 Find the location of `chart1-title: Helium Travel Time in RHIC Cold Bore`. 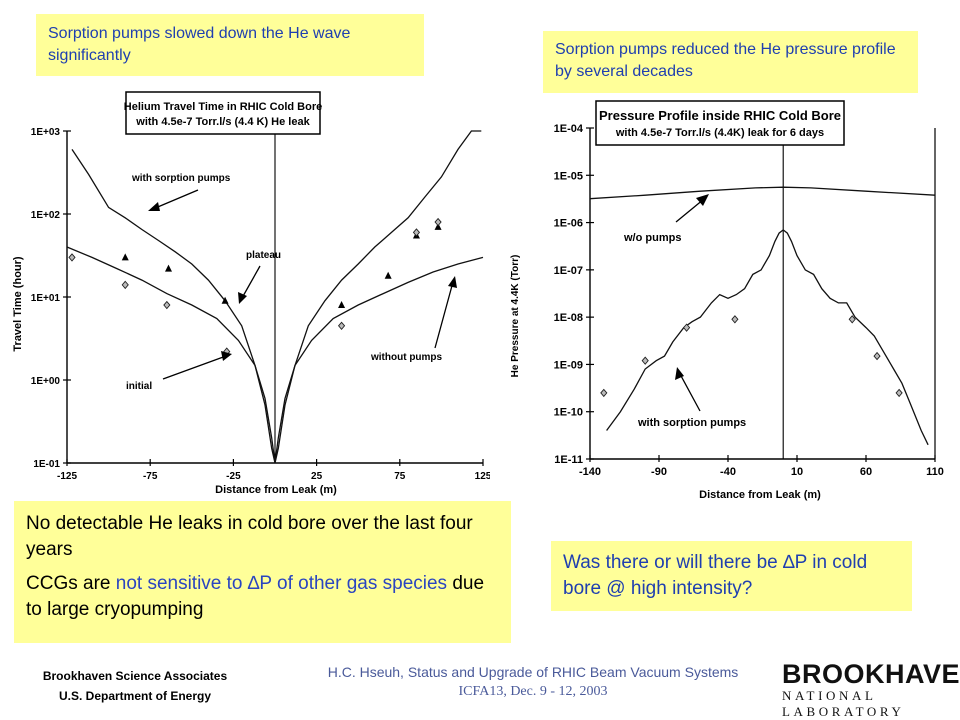

chart1-title: Helium Travel Time in RHIC Cold Bore is located at coordinates (223, 107).